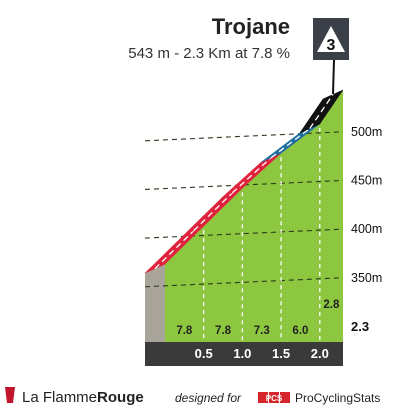  Describe the element at coordinates (331, 305) in the screenshot. I see `grade-label: 2.8` at that location.